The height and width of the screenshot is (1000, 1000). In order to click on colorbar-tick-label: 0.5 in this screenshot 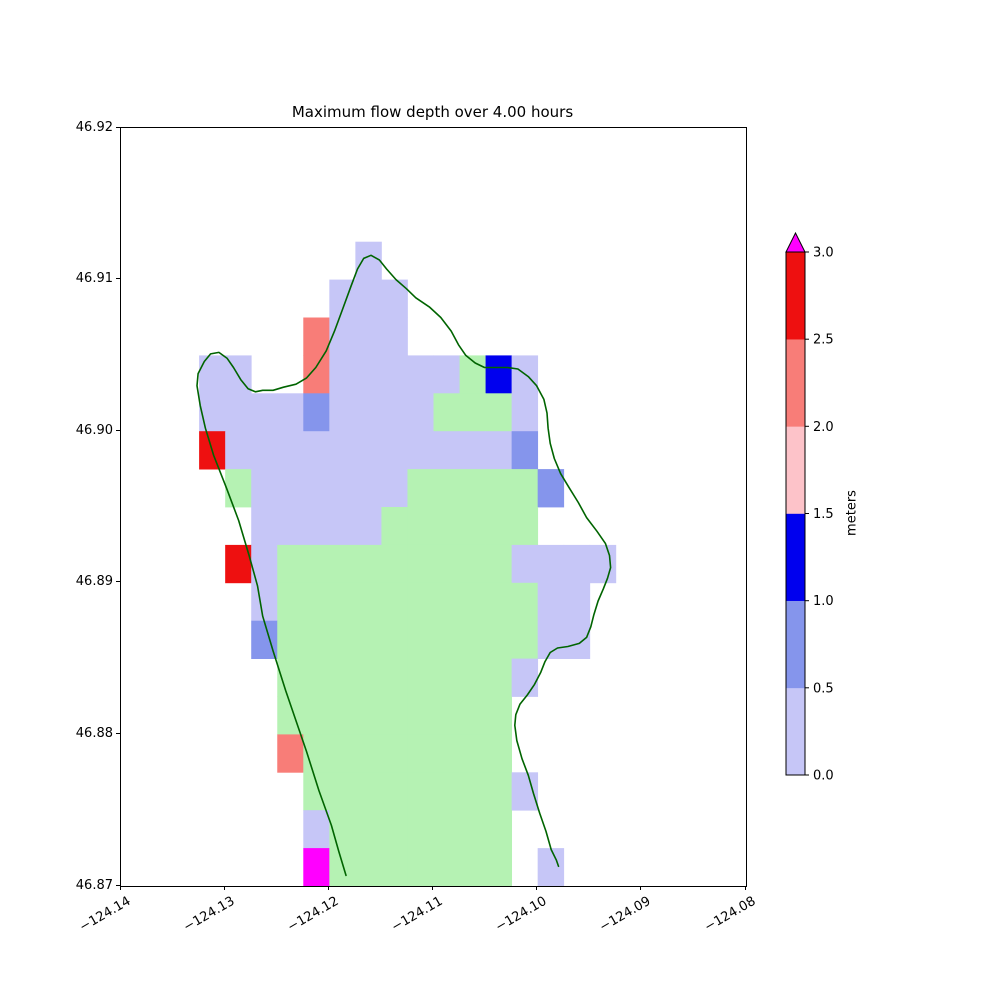, I will do `click(823, 688)`.